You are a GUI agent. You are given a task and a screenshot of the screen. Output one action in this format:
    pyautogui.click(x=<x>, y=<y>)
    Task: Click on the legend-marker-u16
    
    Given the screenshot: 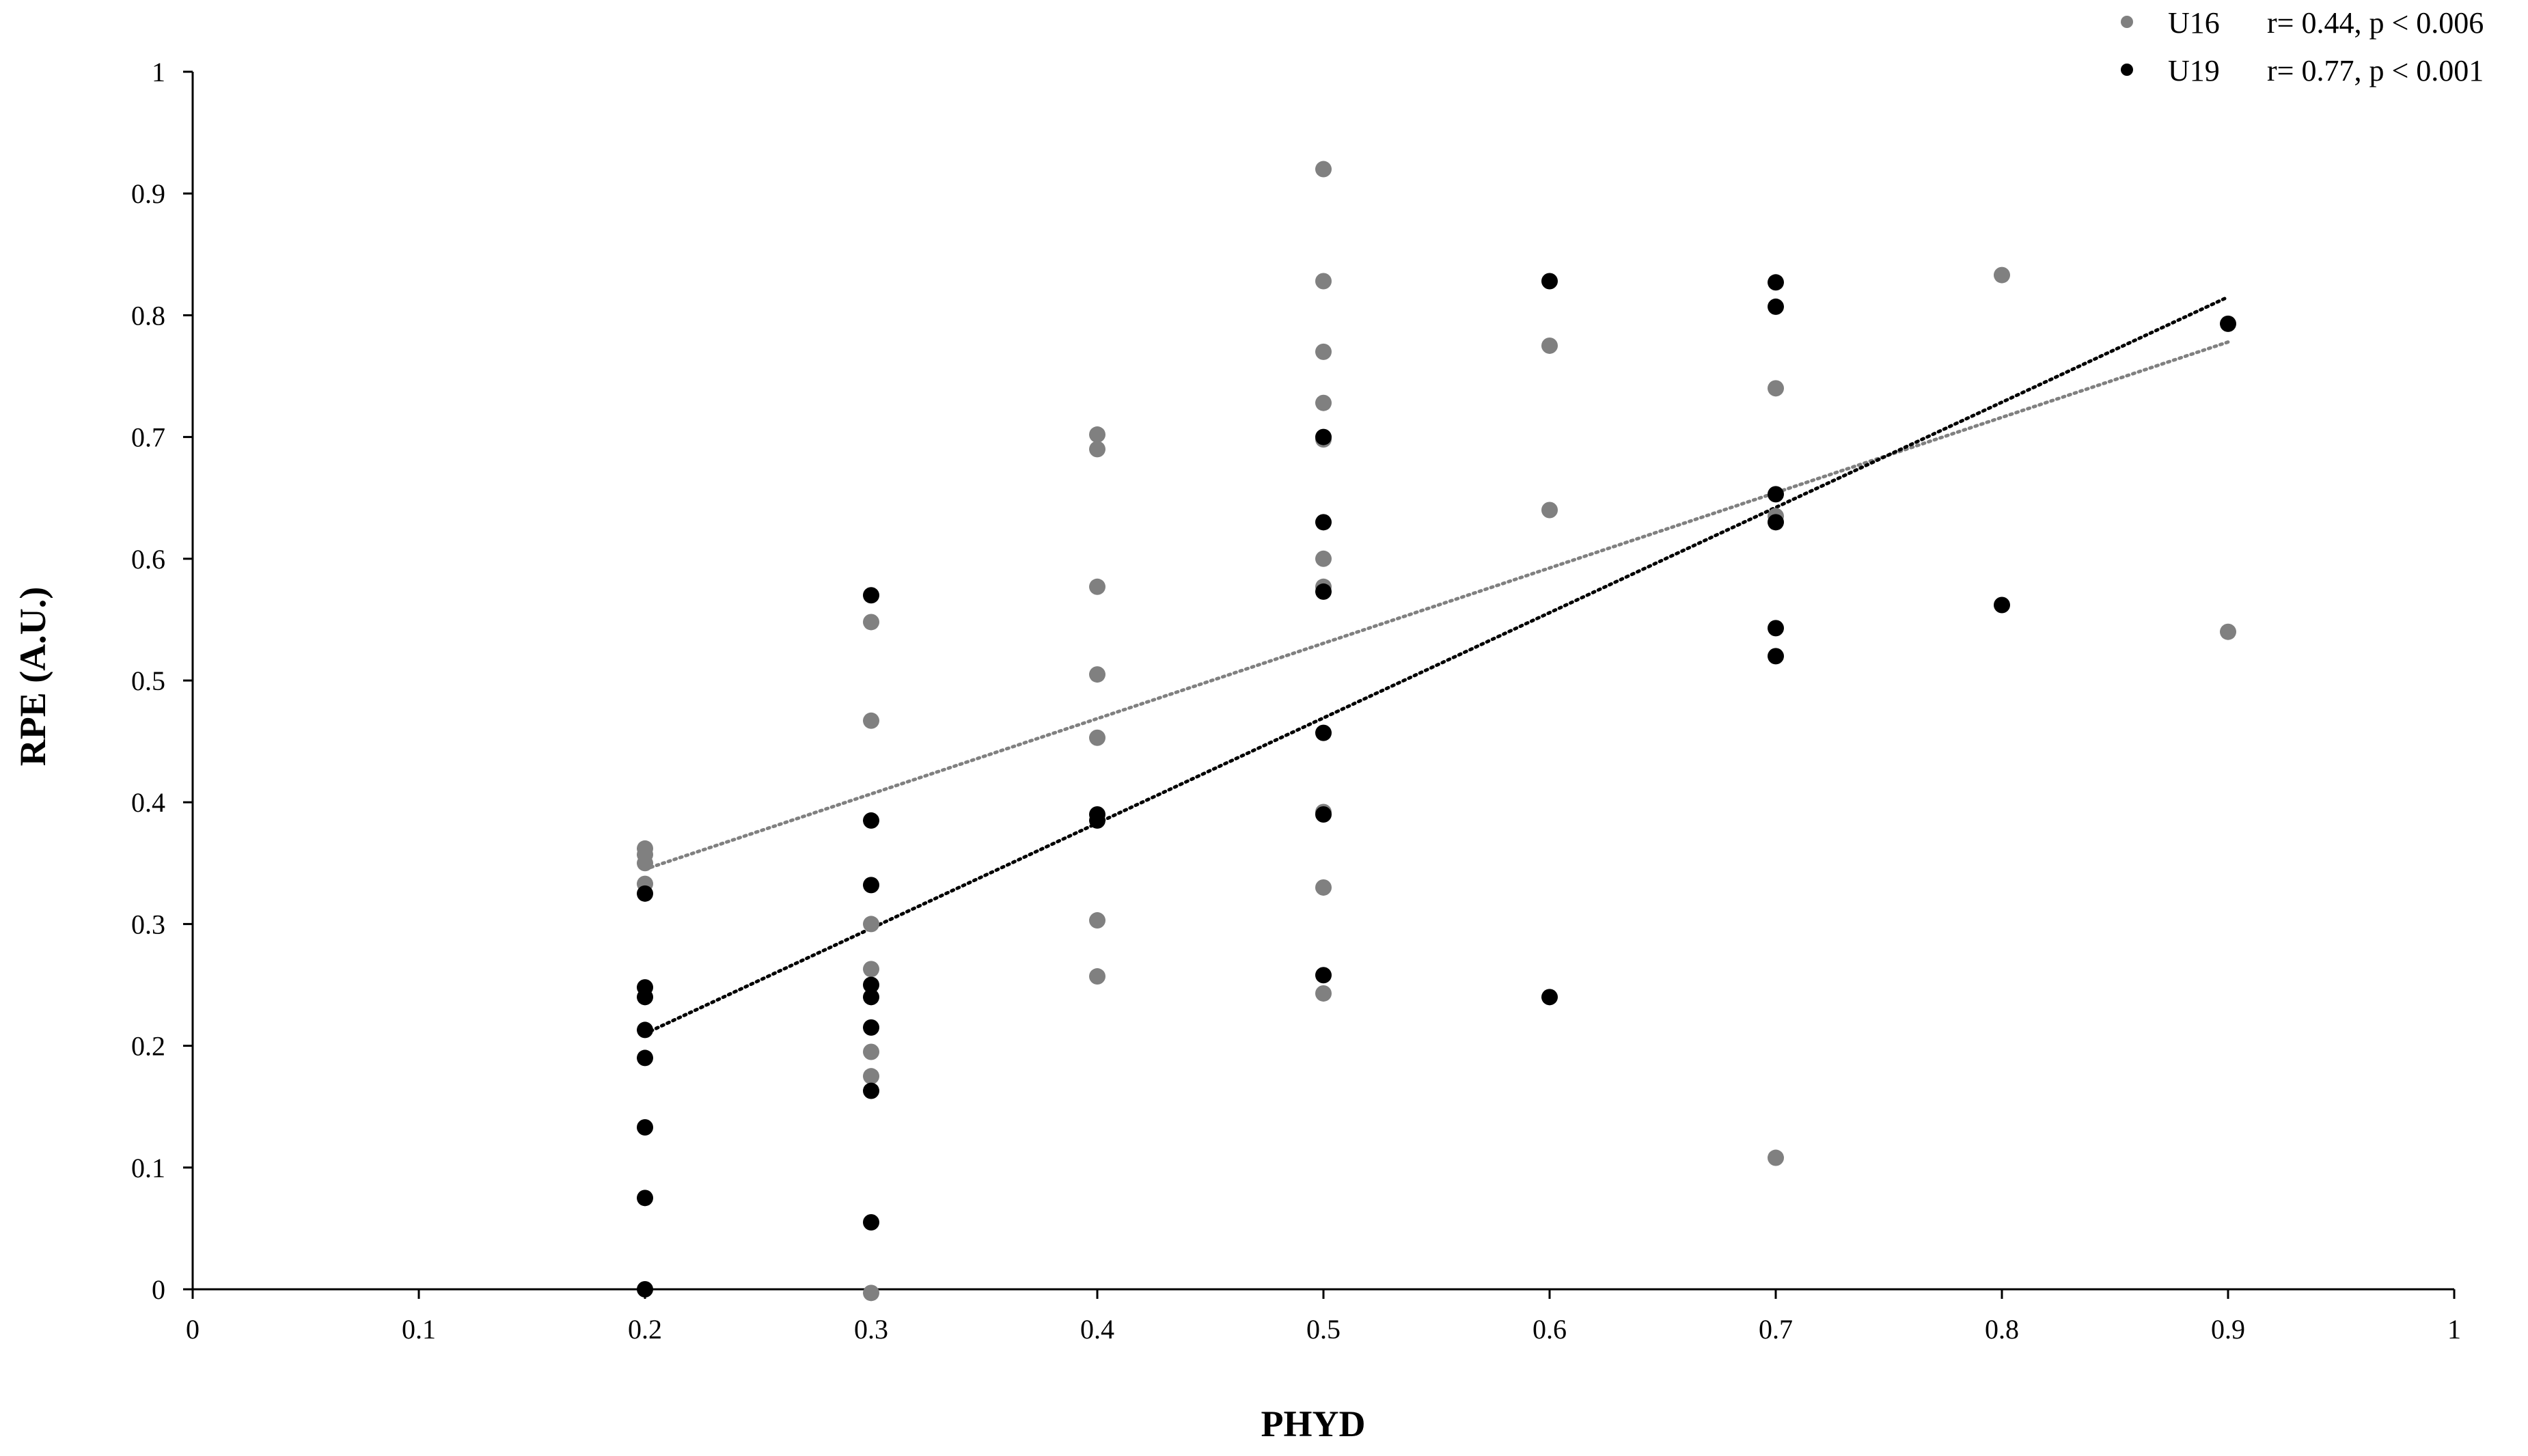 What is the action you would take?
    pyautogui.click(x=2127, y=22)
    